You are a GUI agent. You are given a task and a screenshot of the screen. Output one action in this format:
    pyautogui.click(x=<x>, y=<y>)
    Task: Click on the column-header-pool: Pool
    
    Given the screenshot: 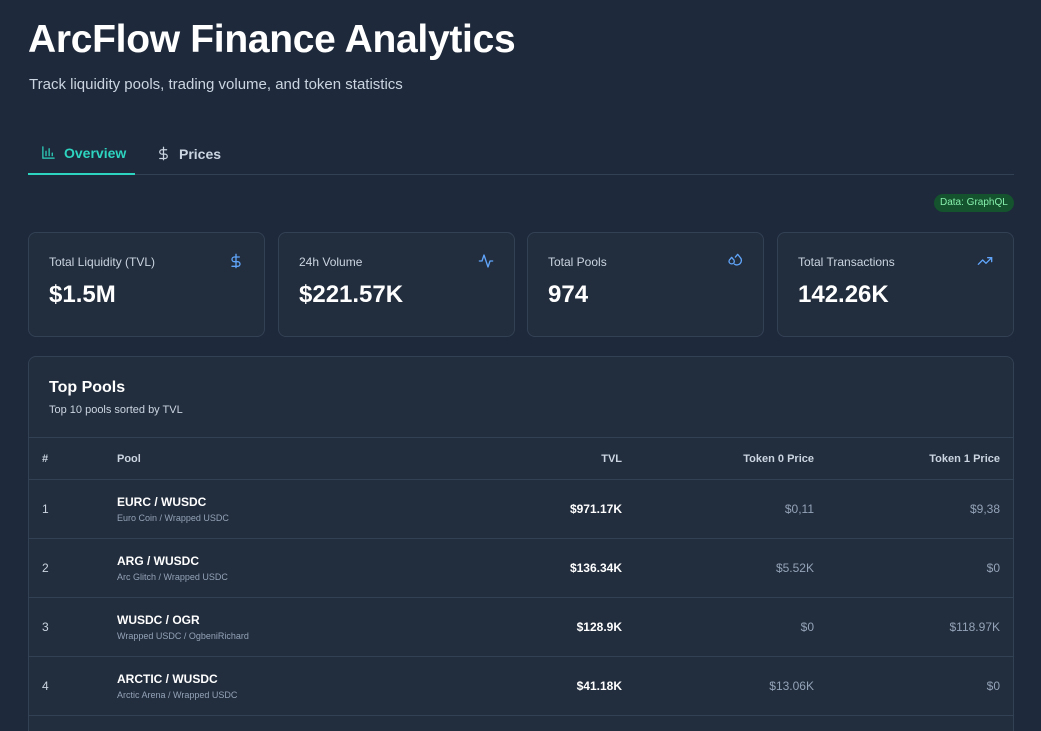 What is the action you would take?
    pyautogui.click(x=129, y=459)
    